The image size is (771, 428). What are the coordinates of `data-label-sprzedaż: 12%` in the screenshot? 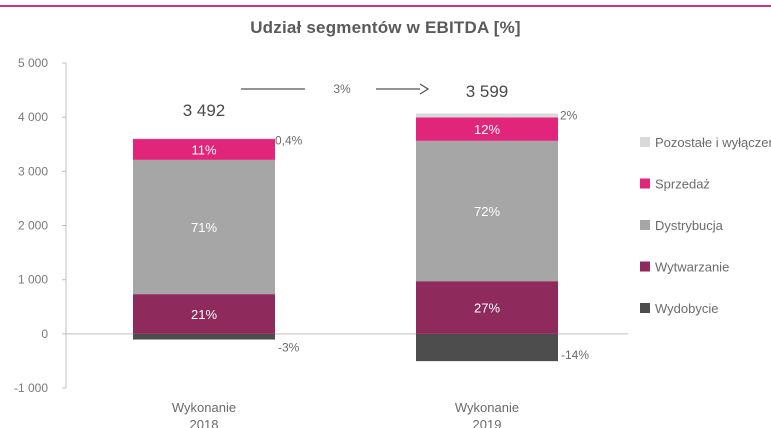 It's located at (487, 129).